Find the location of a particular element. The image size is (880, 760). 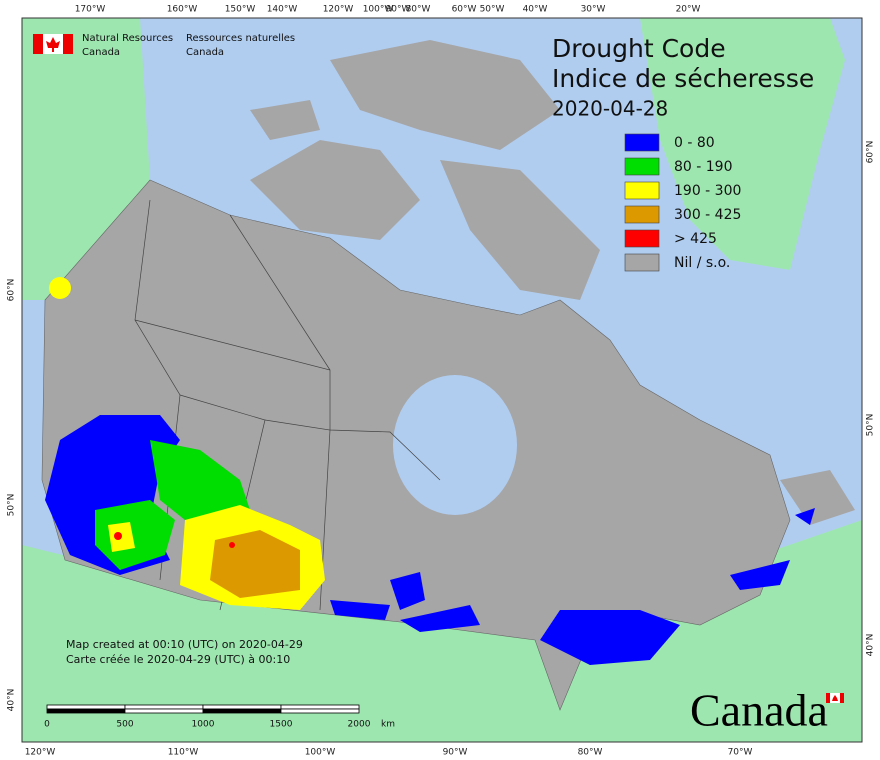

graticule-top: 120°W is located at coordinates (338, 10).